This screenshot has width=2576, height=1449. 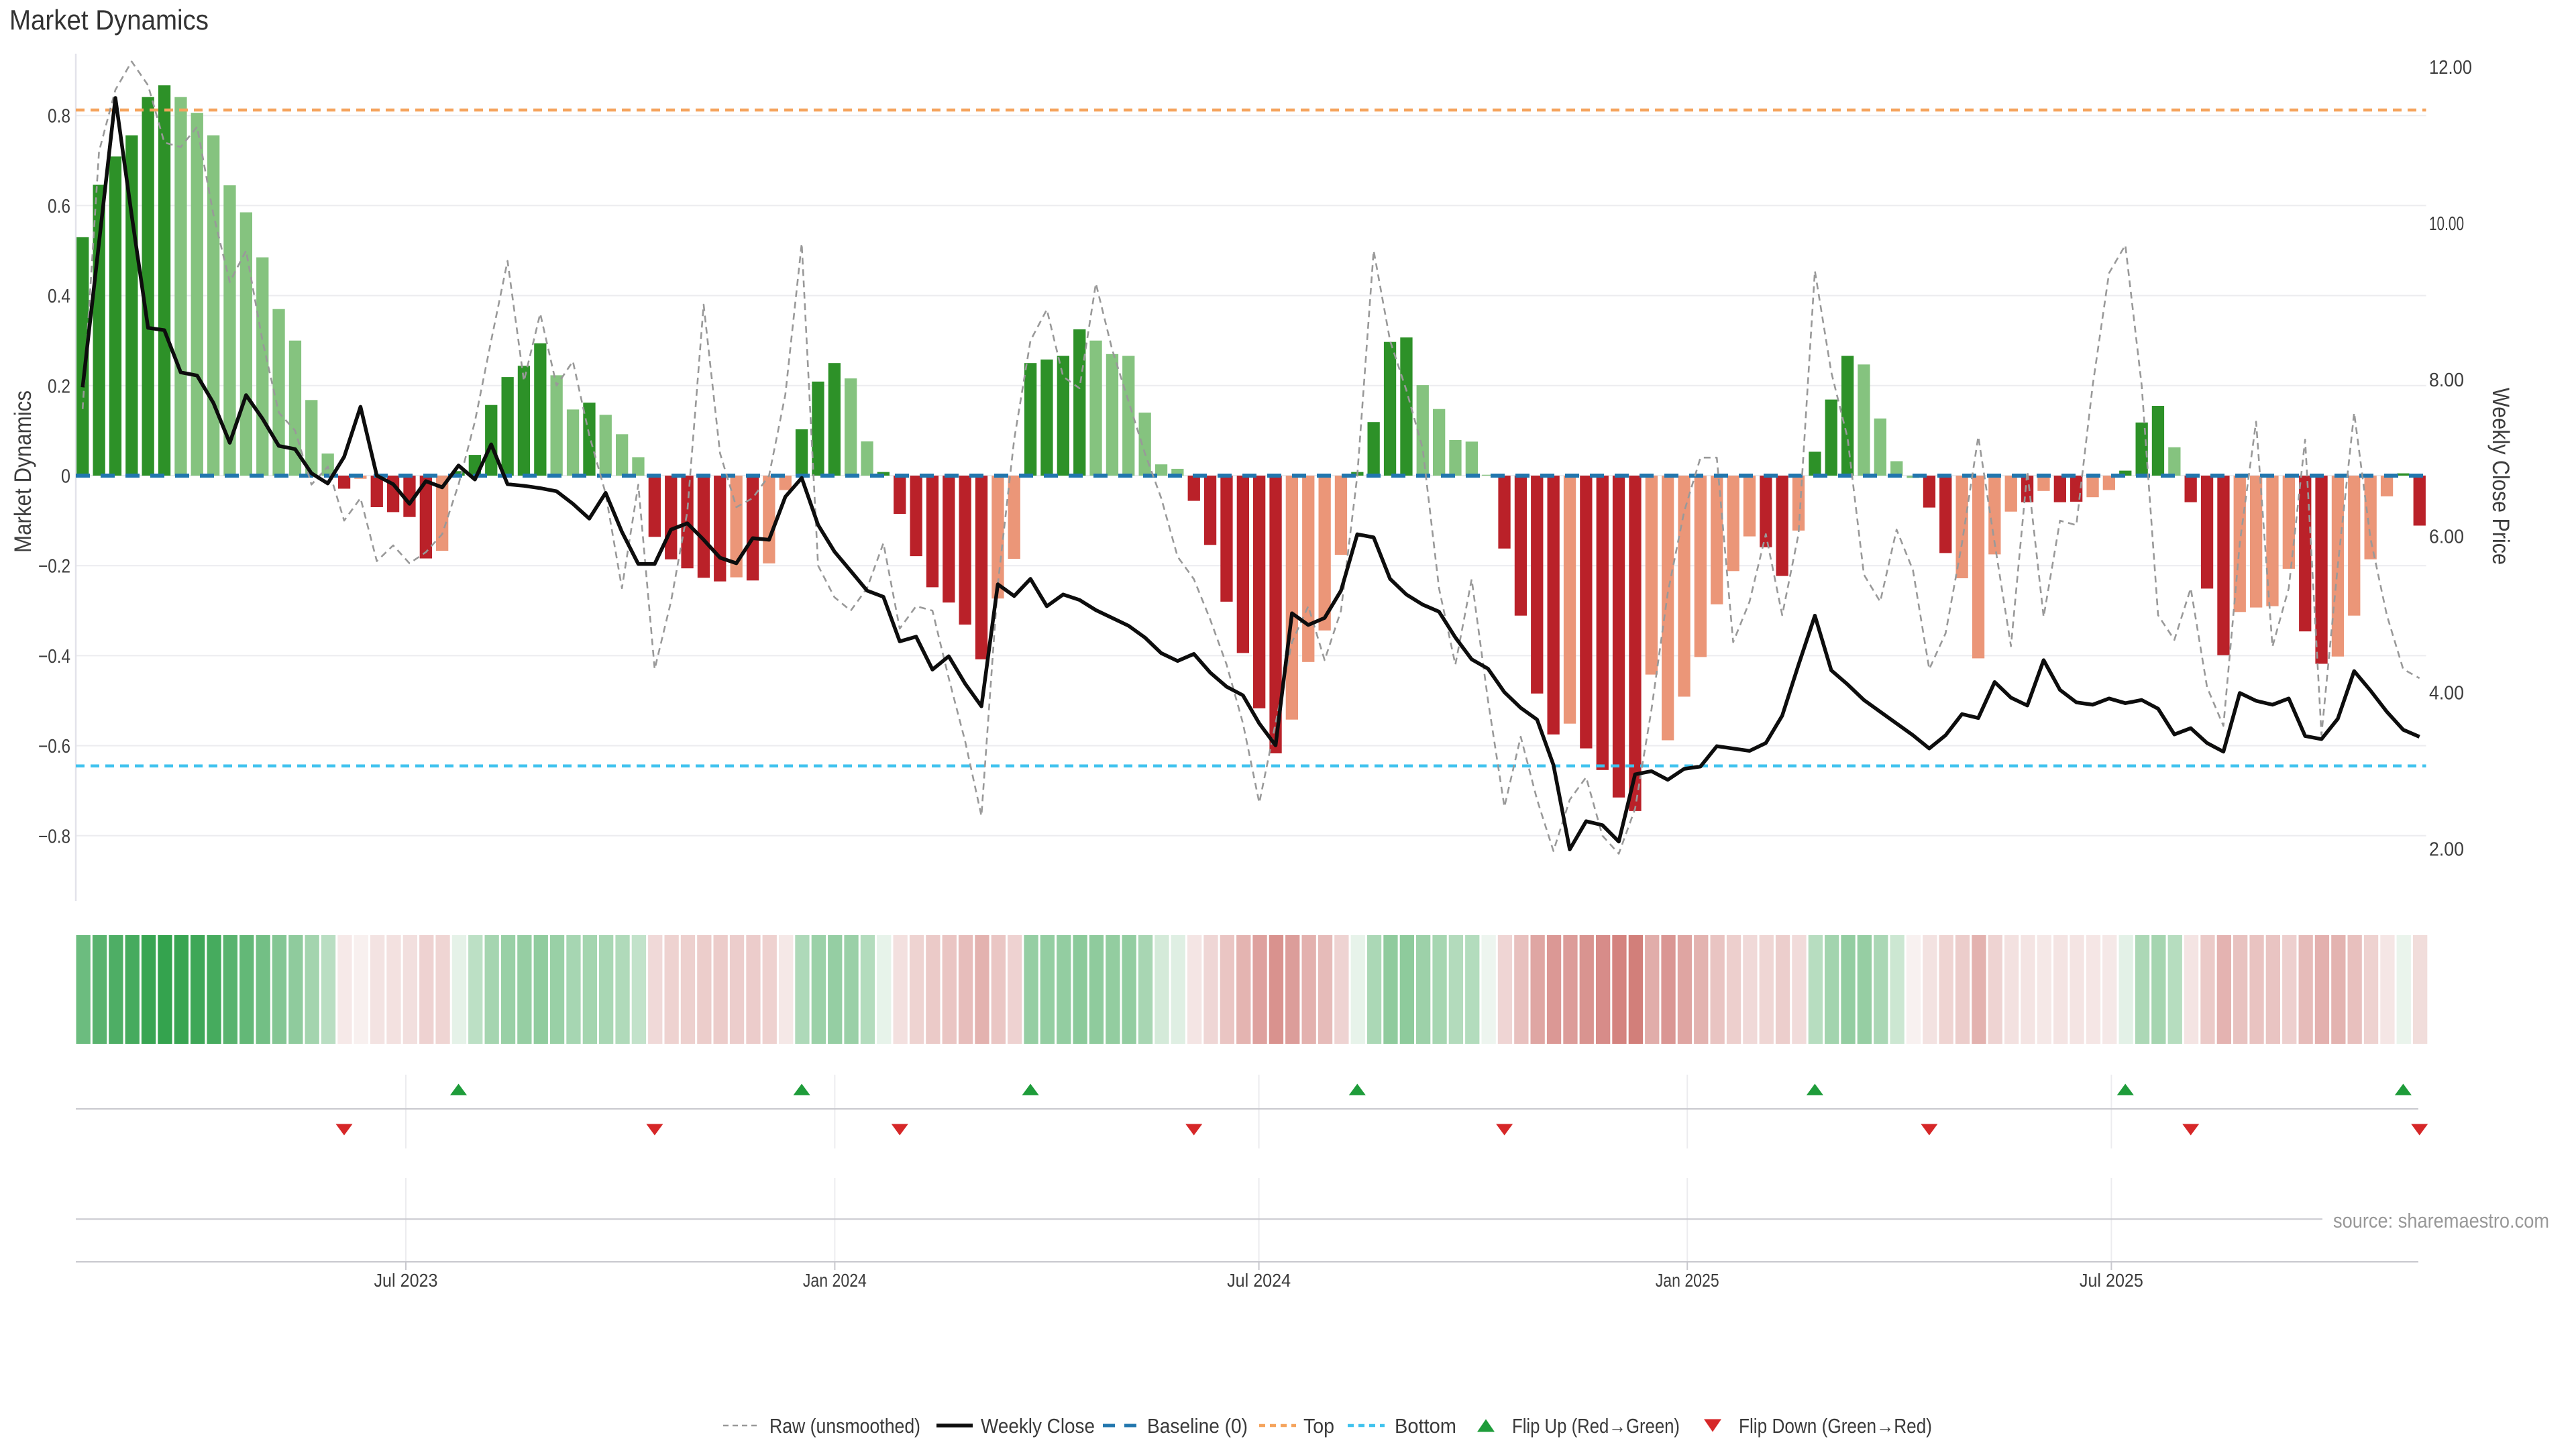 I want to click on svg-text: 0.8, so click(x=59, y=116).